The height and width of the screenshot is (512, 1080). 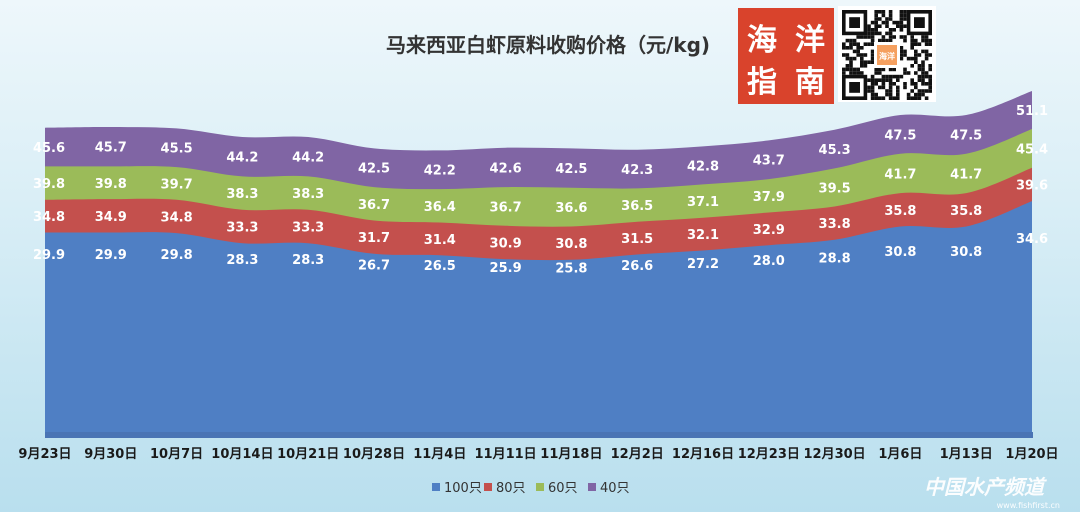 What do you see at coordinates (762, 40) in the screenshot?
I see `svg-text: 海` at bounding box center [762, 40].